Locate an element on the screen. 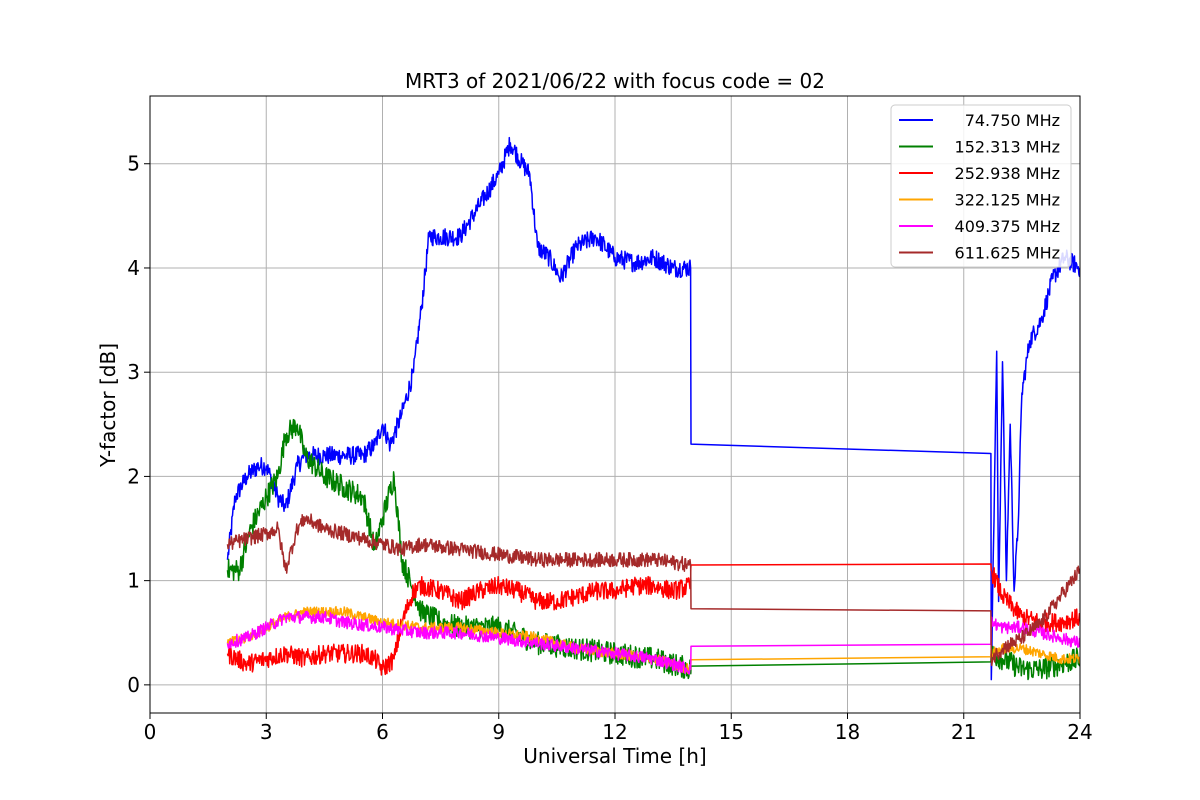  legend-box is located at coordinates (981, 186).